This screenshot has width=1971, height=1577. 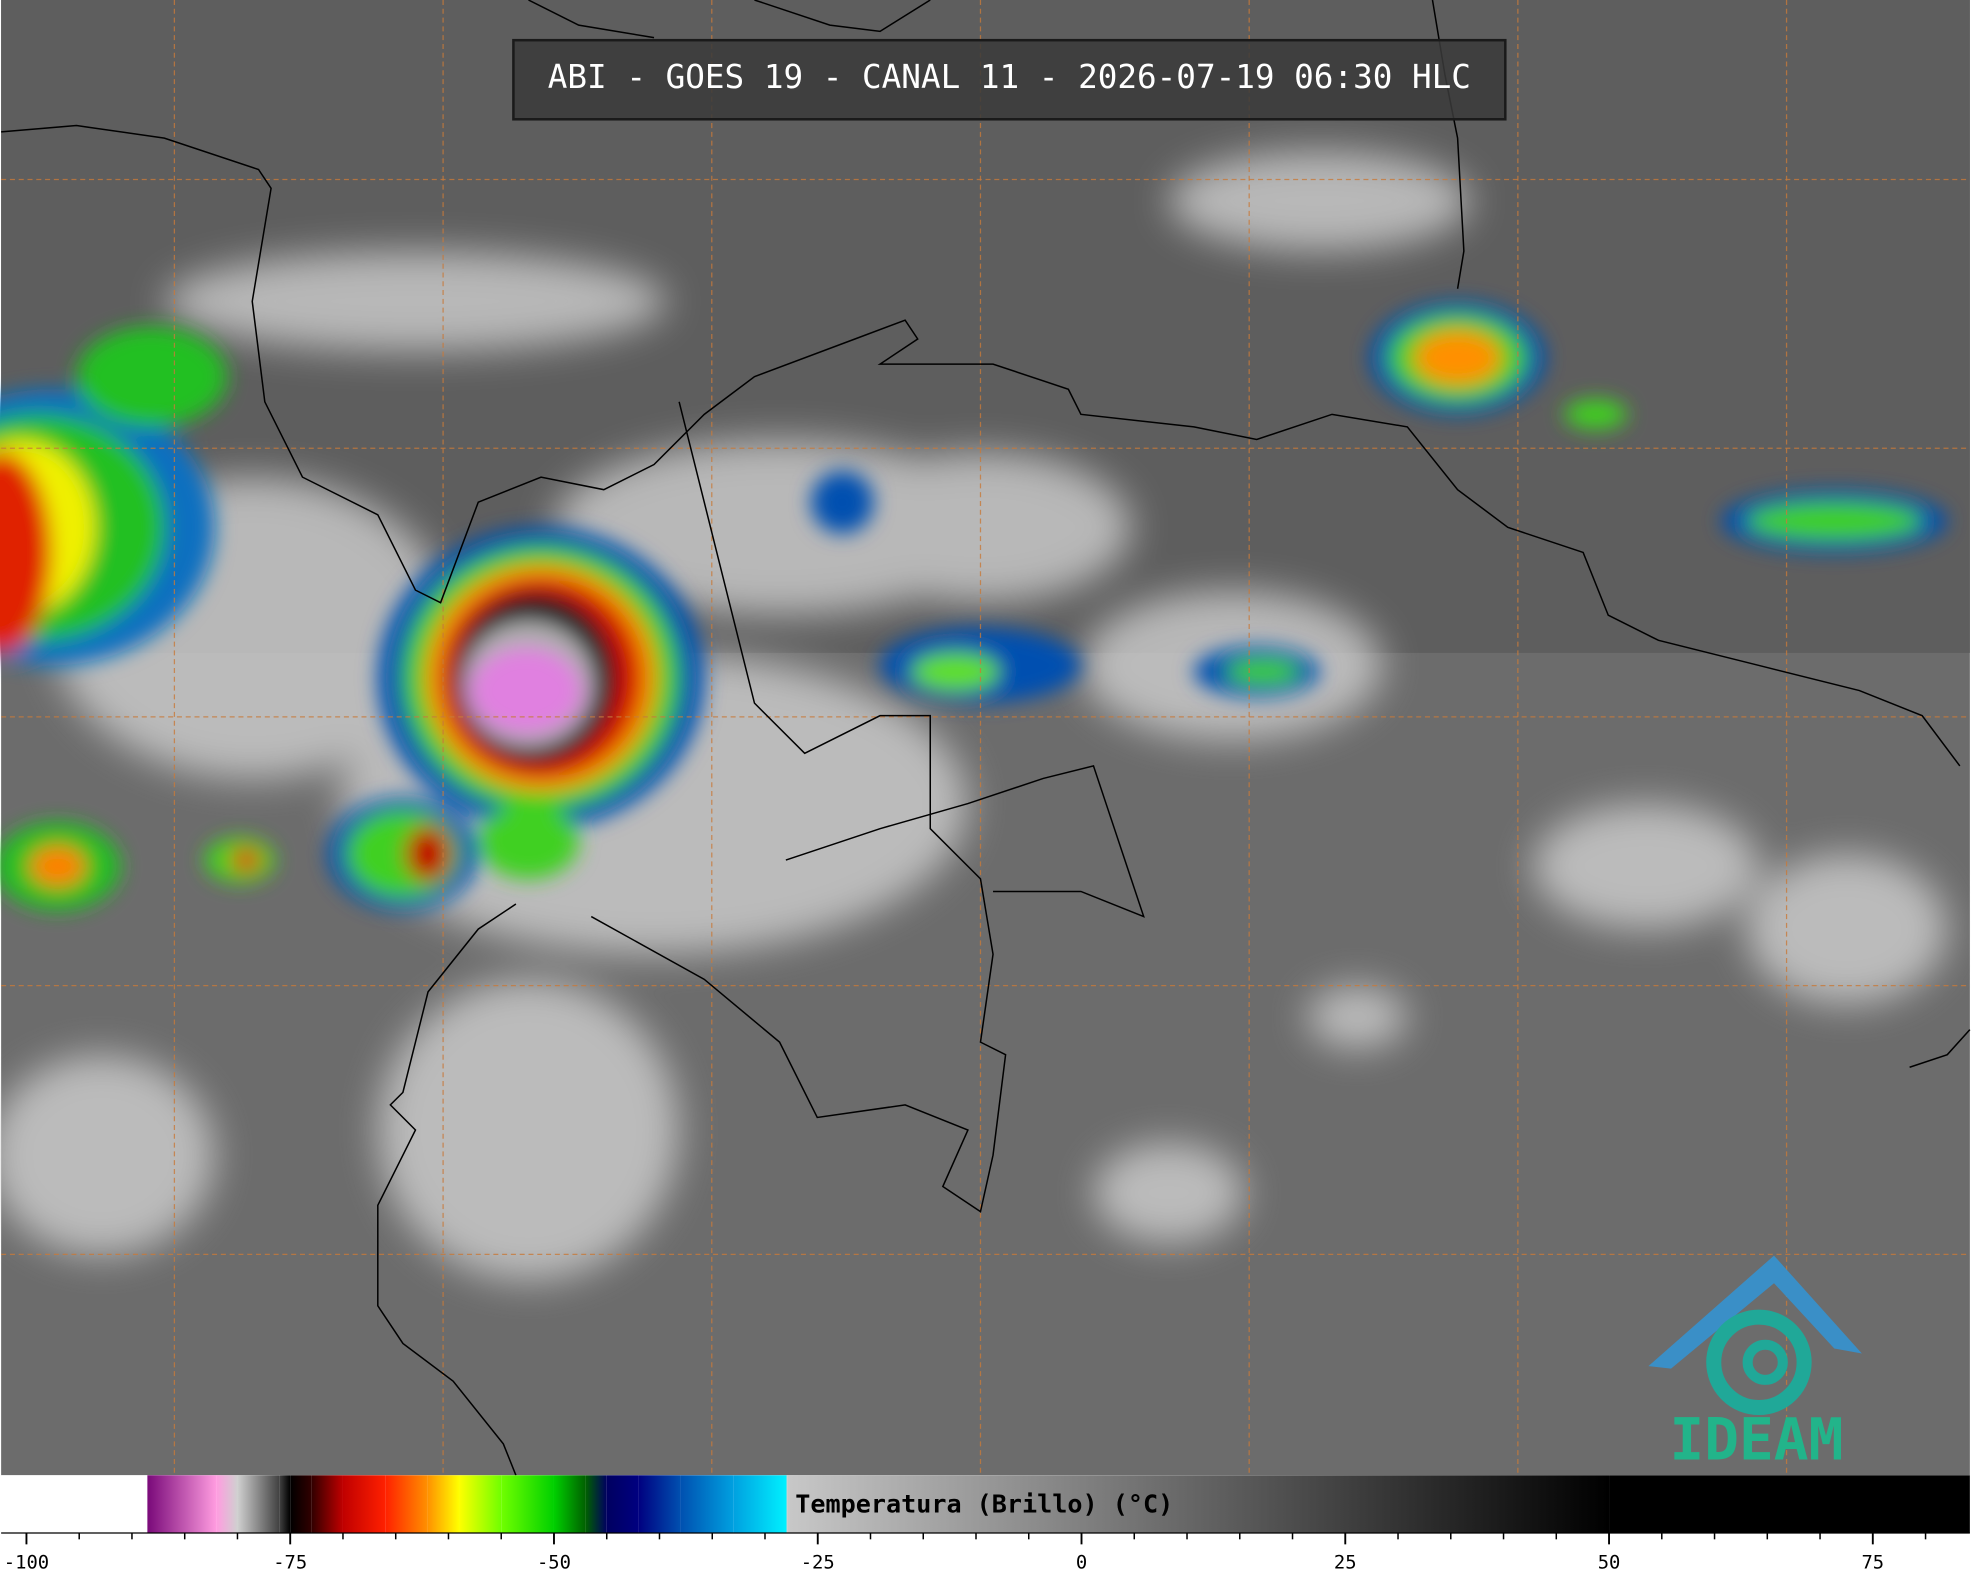 What do you see at coordinates (554, 1563) in the screenshot?
I see `tick-label: -50` at bounding box center [554, 1563].